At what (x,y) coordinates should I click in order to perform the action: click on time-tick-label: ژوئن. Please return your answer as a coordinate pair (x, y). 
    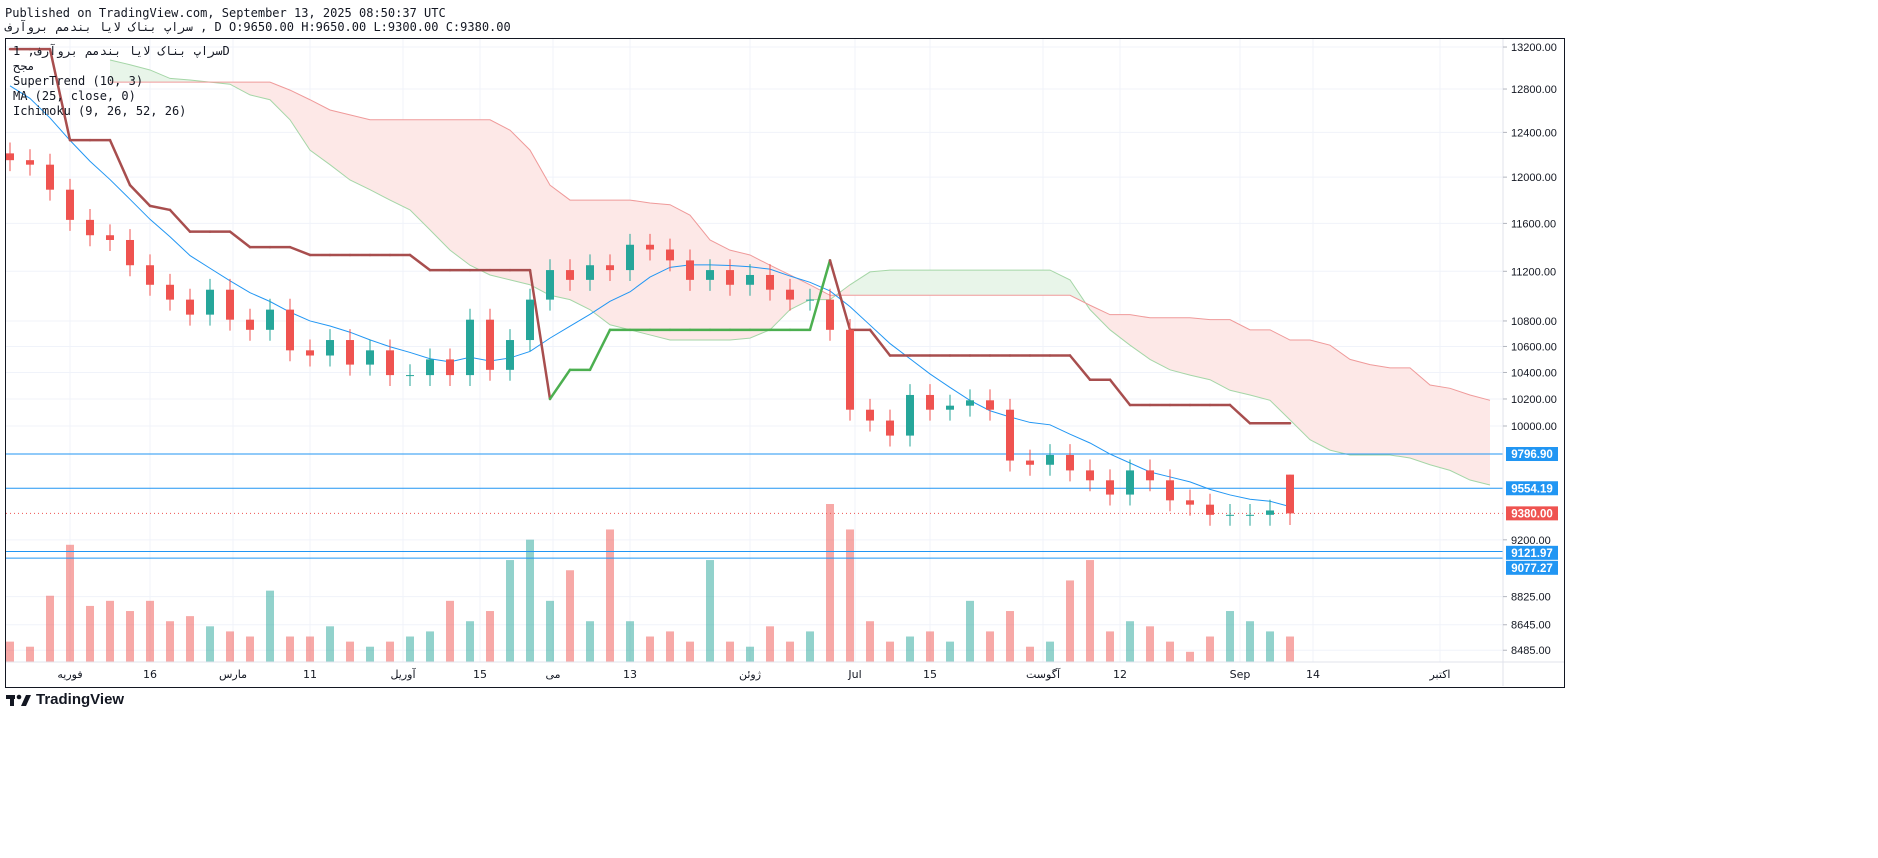
    Looking at the image, I should click on (750, 674).